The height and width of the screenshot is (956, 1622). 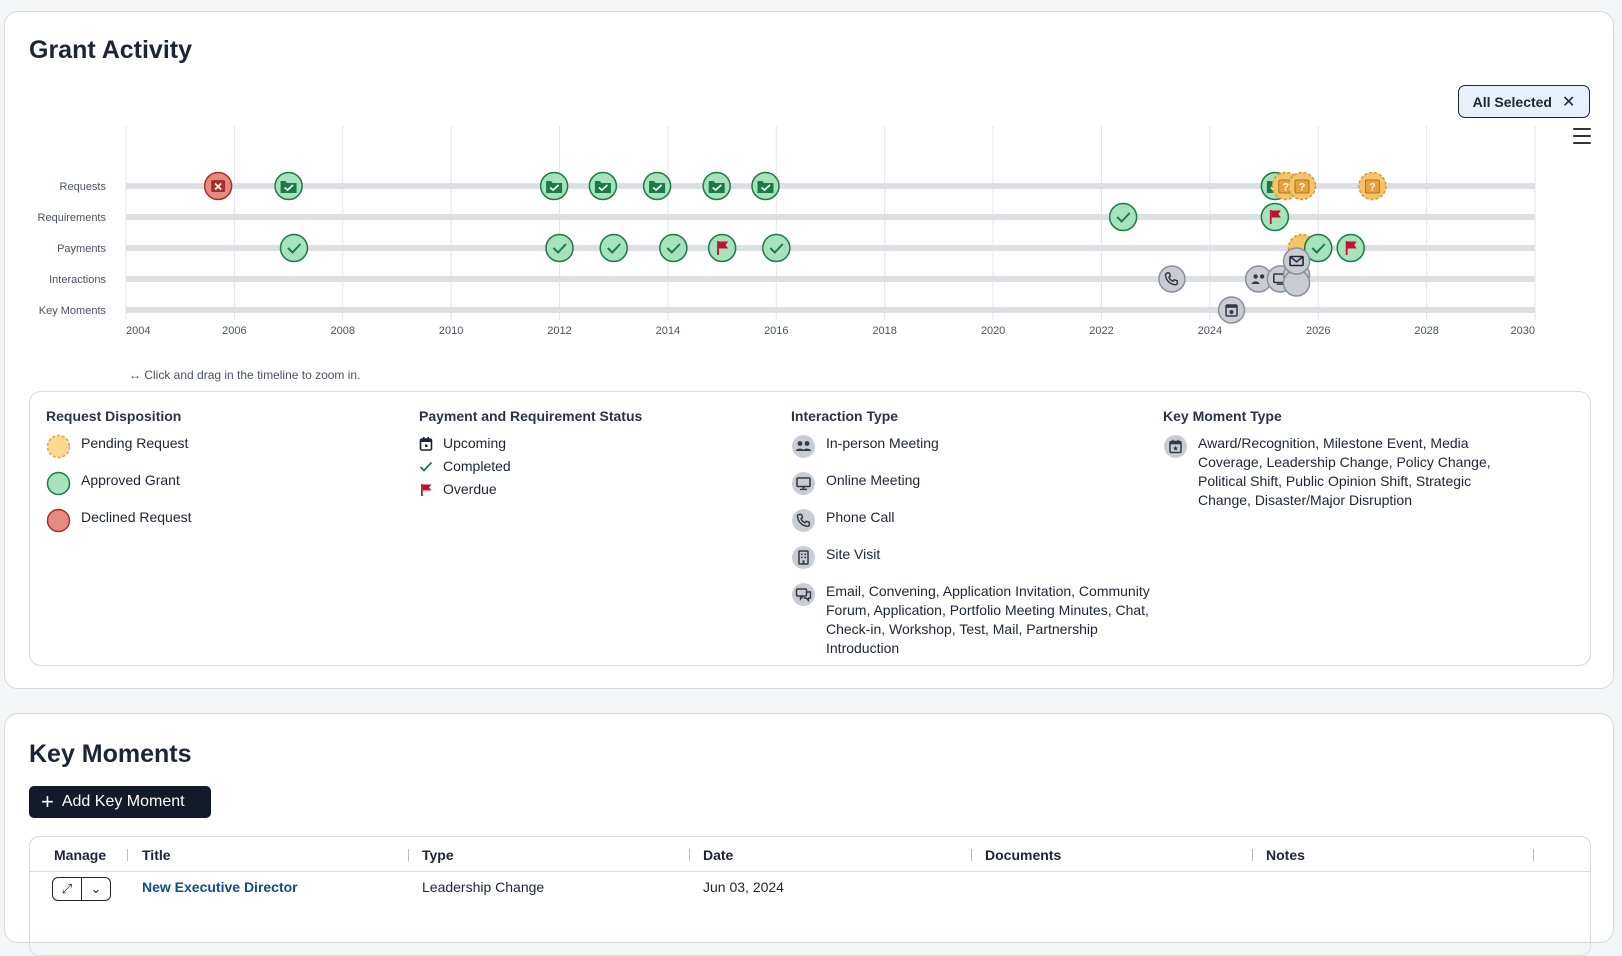 I want to click on approved-circle-icon, so click(x=58, y=483).